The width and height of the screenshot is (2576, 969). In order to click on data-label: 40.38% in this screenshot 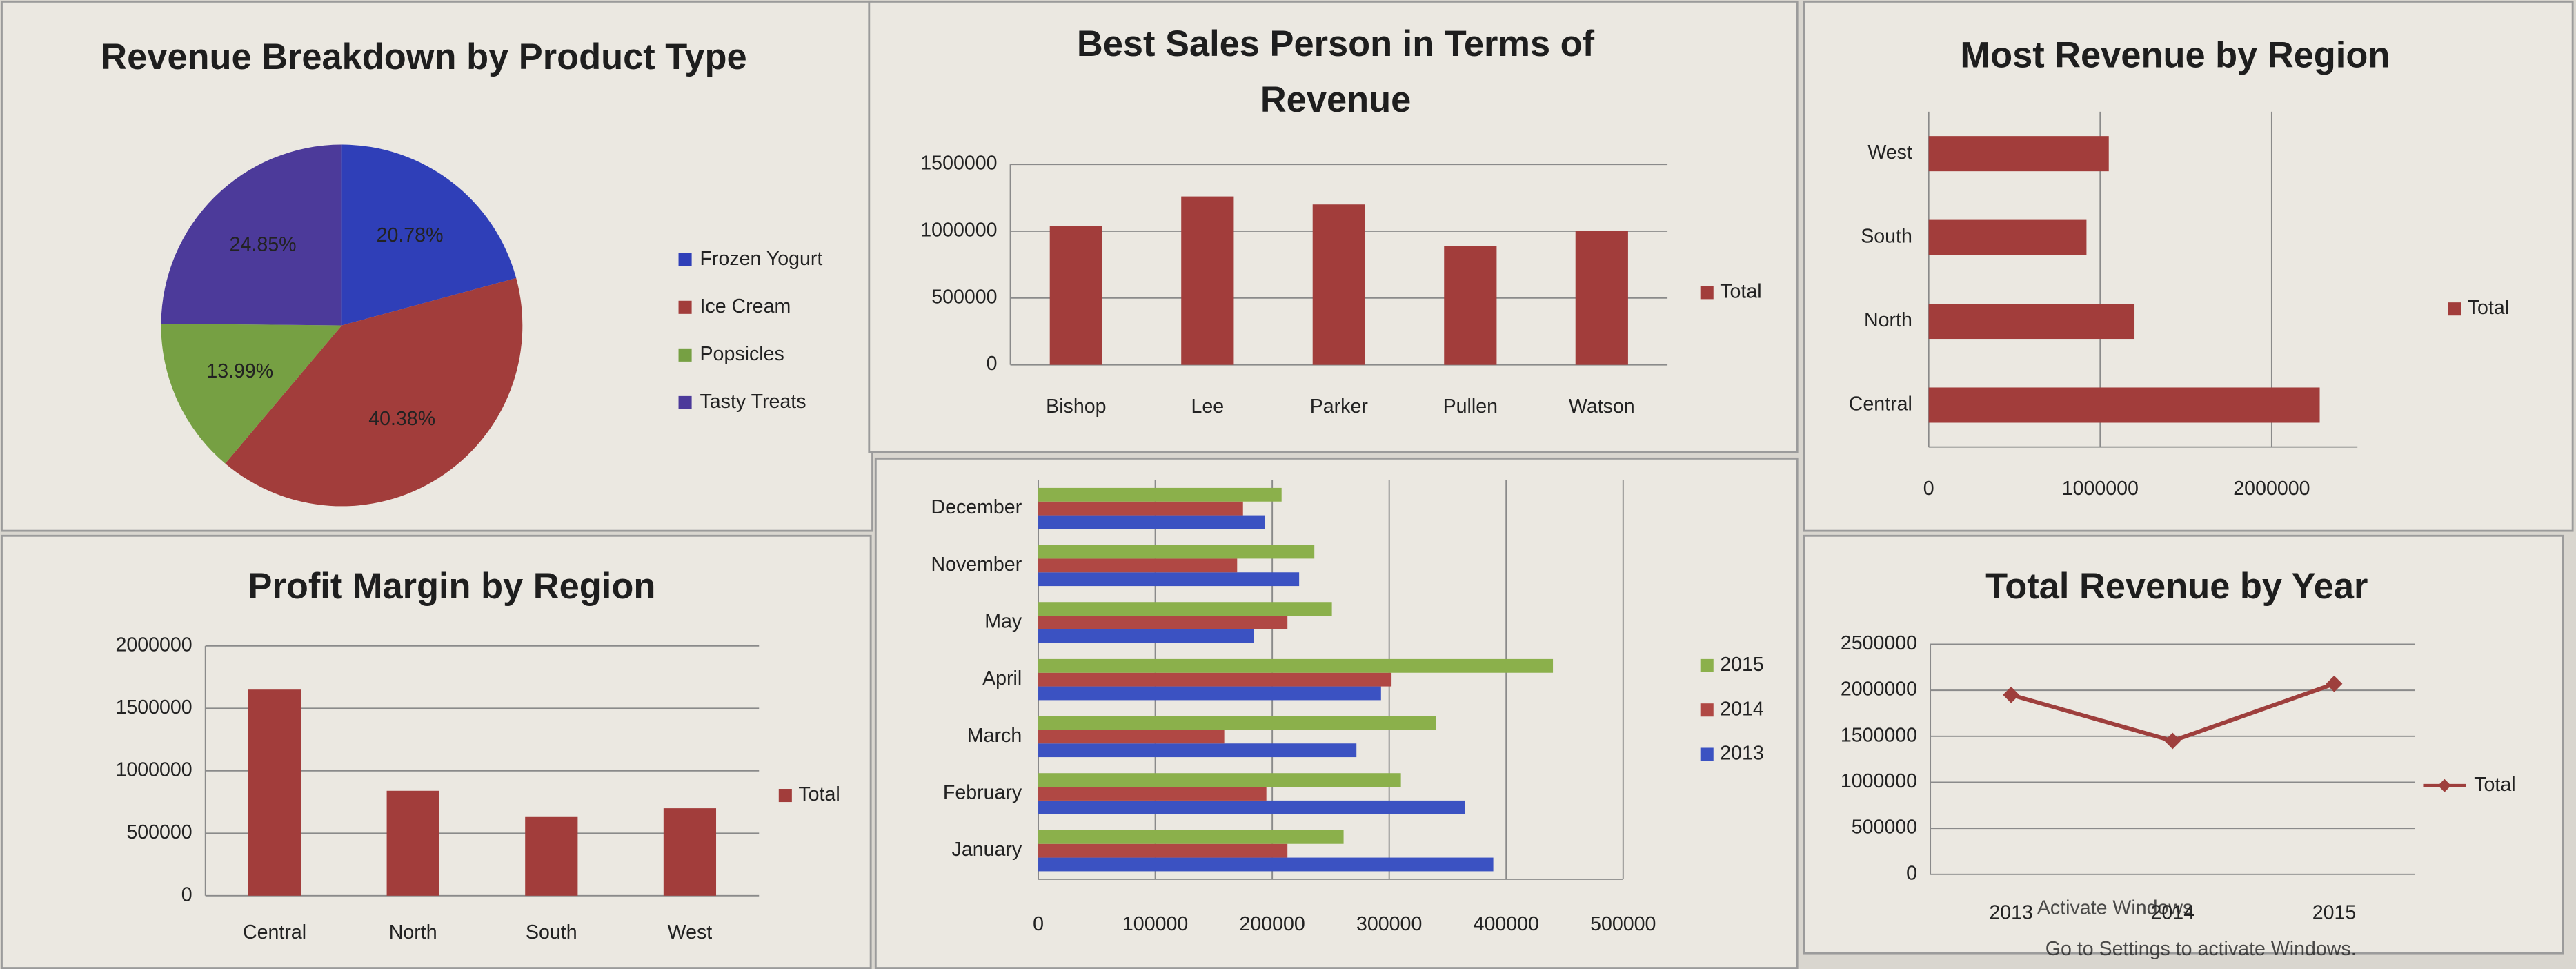, I will do `click(401, 419)`.